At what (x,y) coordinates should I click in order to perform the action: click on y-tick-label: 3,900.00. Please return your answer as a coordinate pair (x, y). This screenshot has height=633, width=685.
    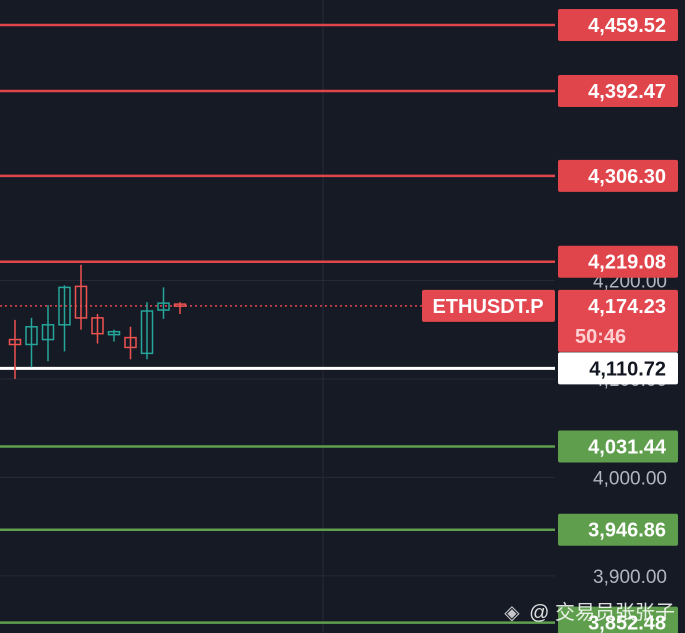
    Looking at the image, I should click on (630, 577).